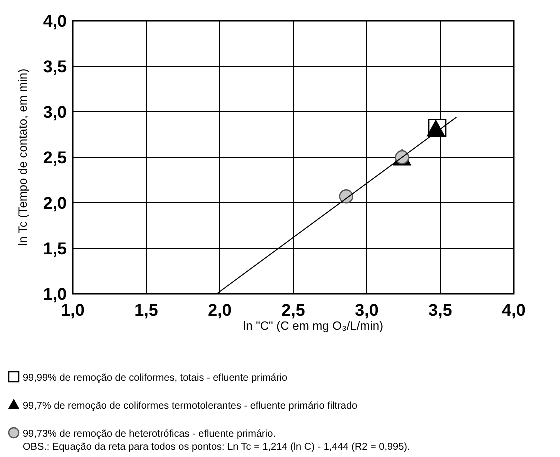 The width and height of the screenshot is (560, 457). What do you see at coordinates (23, 157) in the screenshot?
I see `y-axis-title: ln Tc (Tempo de contato, em min)` at bounding box center [23, 157].